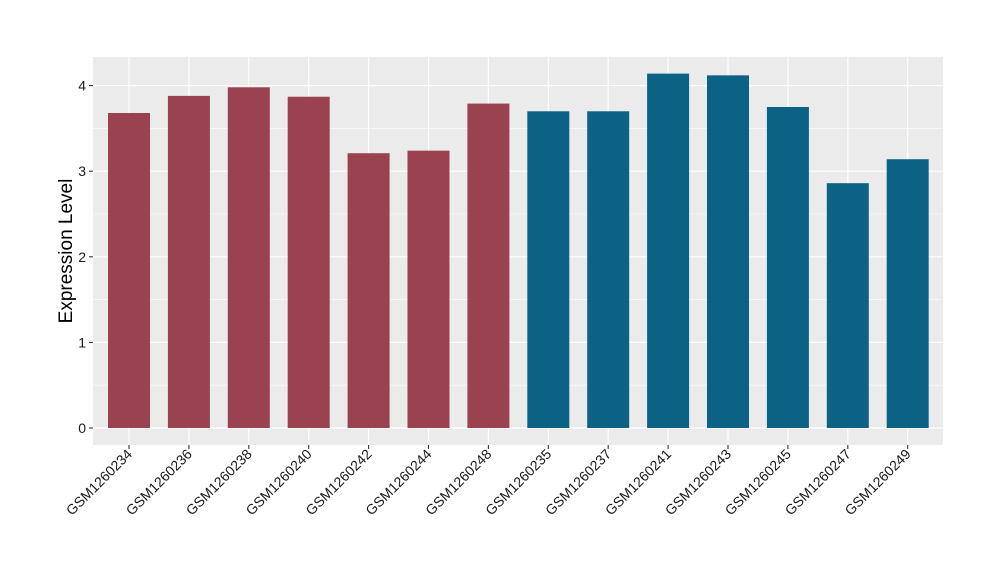 This screenshot has width=1000, height=580. What do you see at coordinates (66, 251) in the screenshot?
I see `y-axis-title: Expression Level` at bounding box center [66, 251].